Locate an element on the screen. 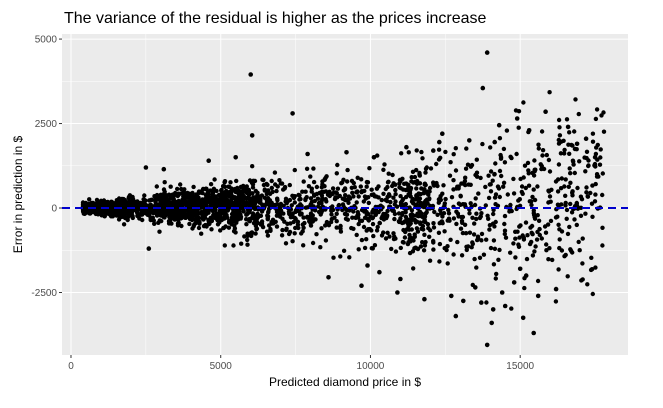 The image size is (663, 408). y-axis-title: Error in prediction in $ is located at coordinates (18, 194).